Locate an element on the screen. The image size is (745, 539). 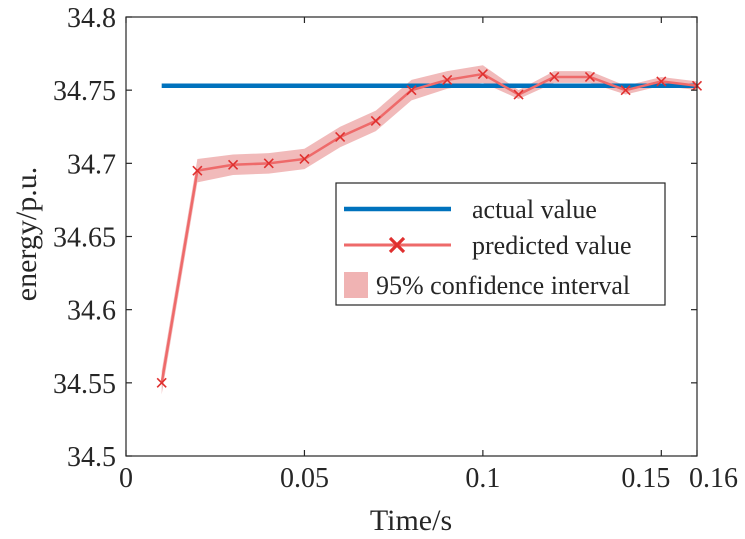
x-tick-label: 0.05 is located at coordinates (304, 478).